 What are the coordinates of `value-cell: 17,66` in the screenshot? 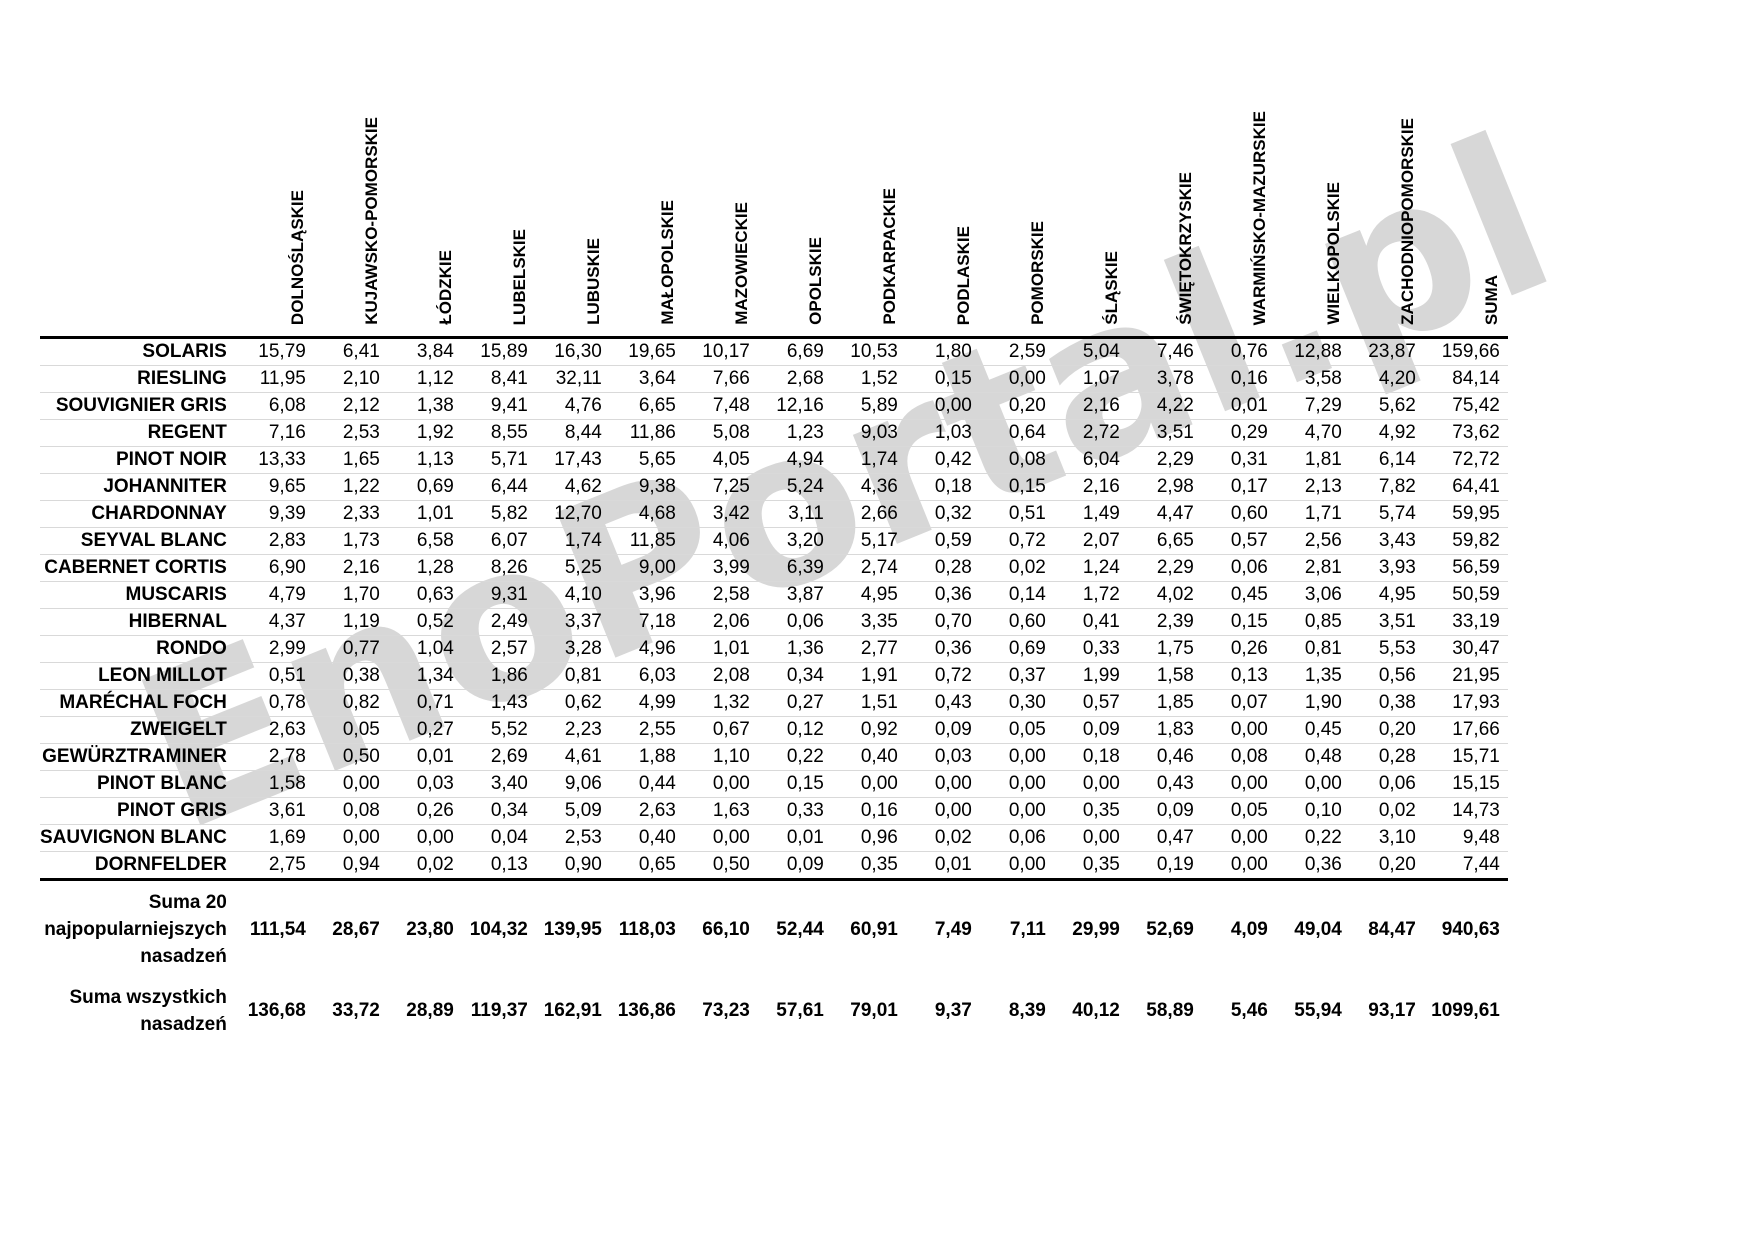 It's located at (1465, 730).